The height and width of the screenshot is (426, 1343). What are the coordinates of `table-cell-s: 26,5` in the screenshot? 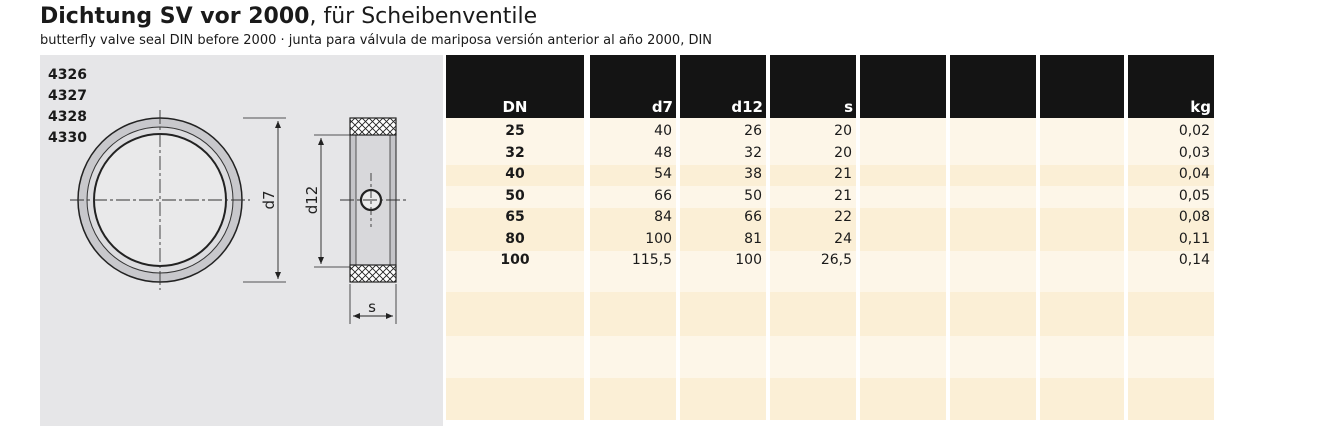 It's located at (836, 260).